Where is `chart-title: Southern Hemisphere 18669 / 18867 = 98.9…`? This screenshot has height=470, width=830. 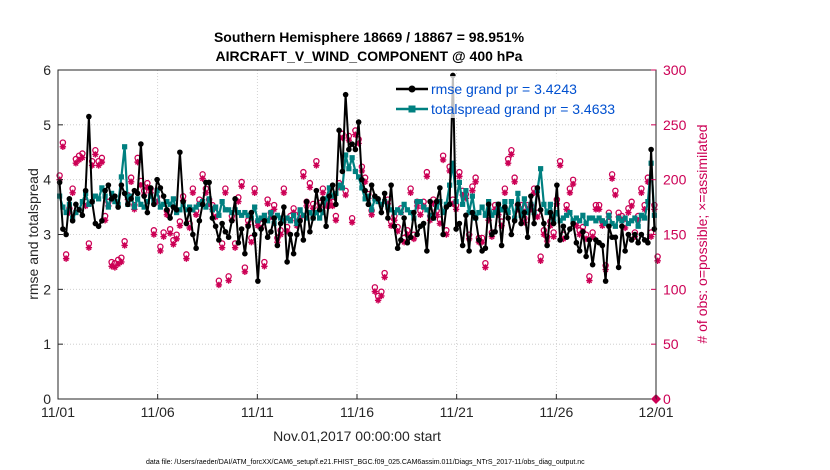 chart-title: Southern Hemisphere 18669 / 18867 = 98.9… is located at coordinates (369, 37).